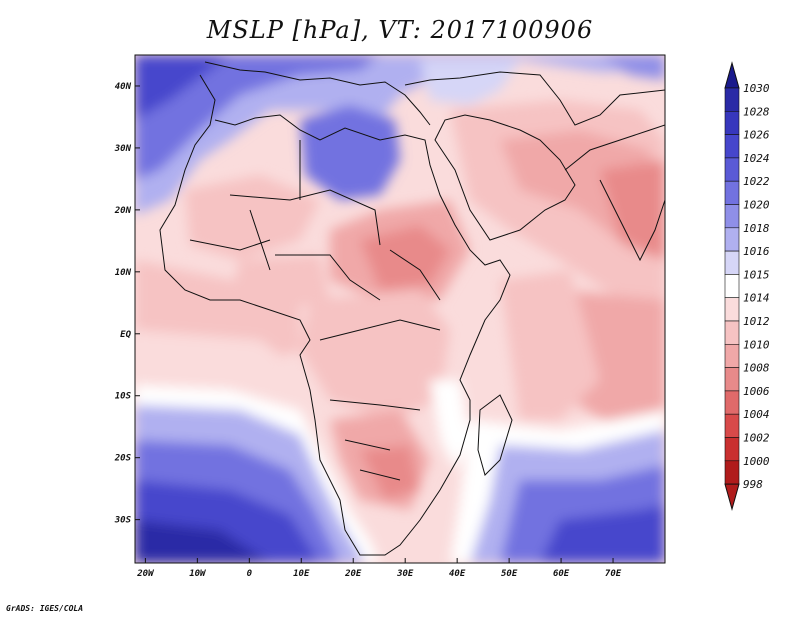 This screenshot has width=800, height=618. I want to click on lat-tick-label: 10S, so click(123, 397).